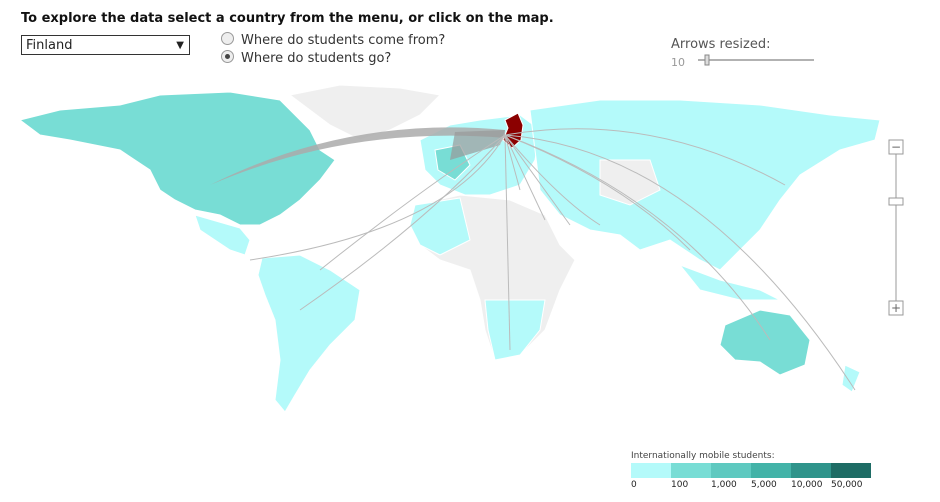 This screenshot has width=940, height=502. I want to click on central-america, so click(222, 235).